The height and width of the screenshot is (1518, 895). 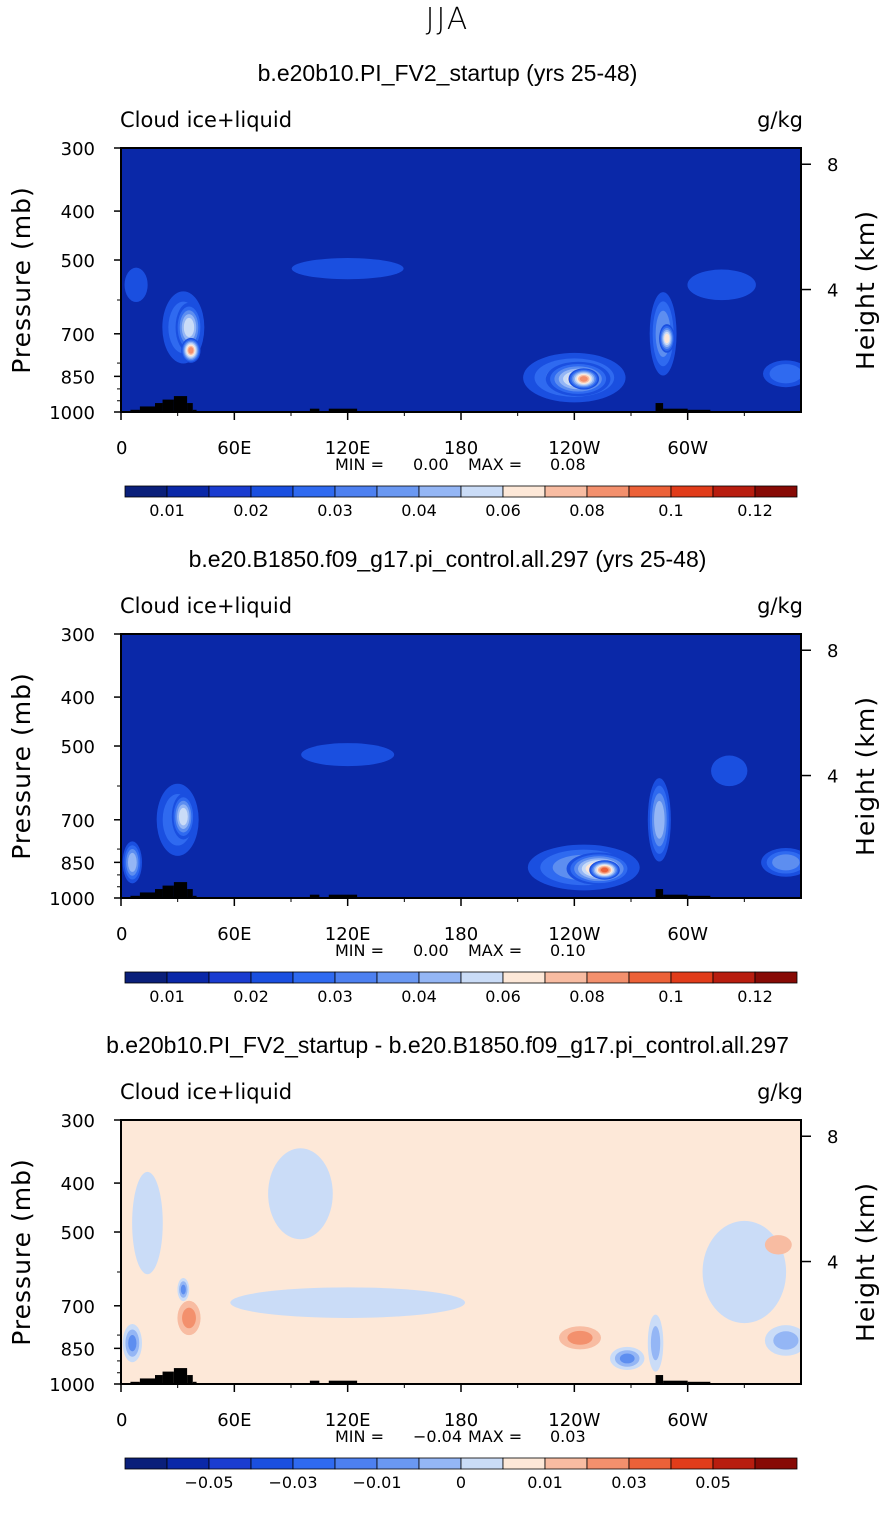 What do you see at coordinates (78, 1184) in the screenshot?
I see `y-tick-label: 400` at bounding box center [78, 1184].